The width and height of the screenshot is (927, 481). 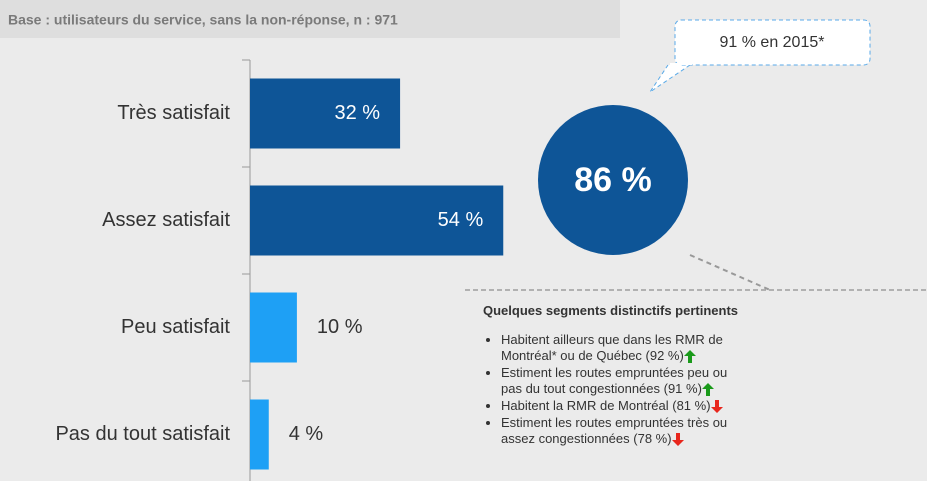 I want to click on total-circle, so click(x=613, y=180).